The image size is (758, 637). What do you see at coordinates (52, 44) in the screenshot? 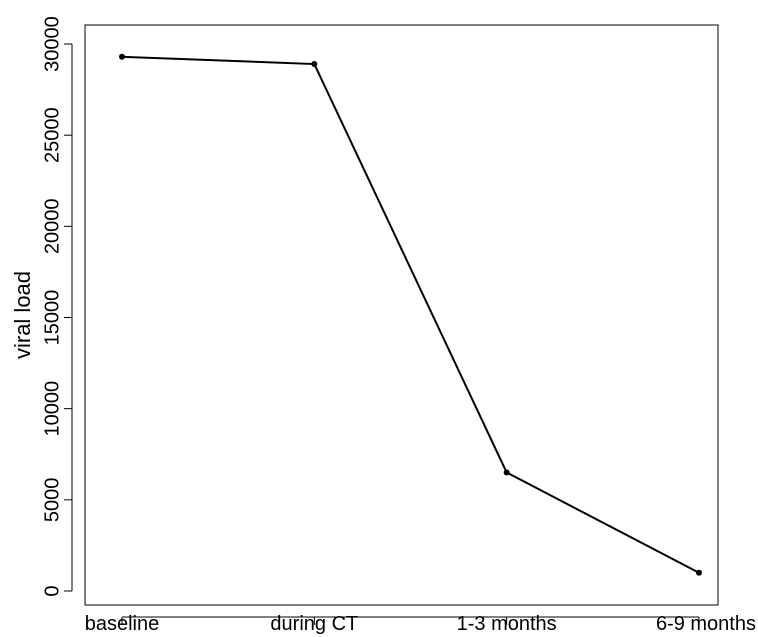
I see `y-tick-label: 30000` at bounding box center [52, 44].